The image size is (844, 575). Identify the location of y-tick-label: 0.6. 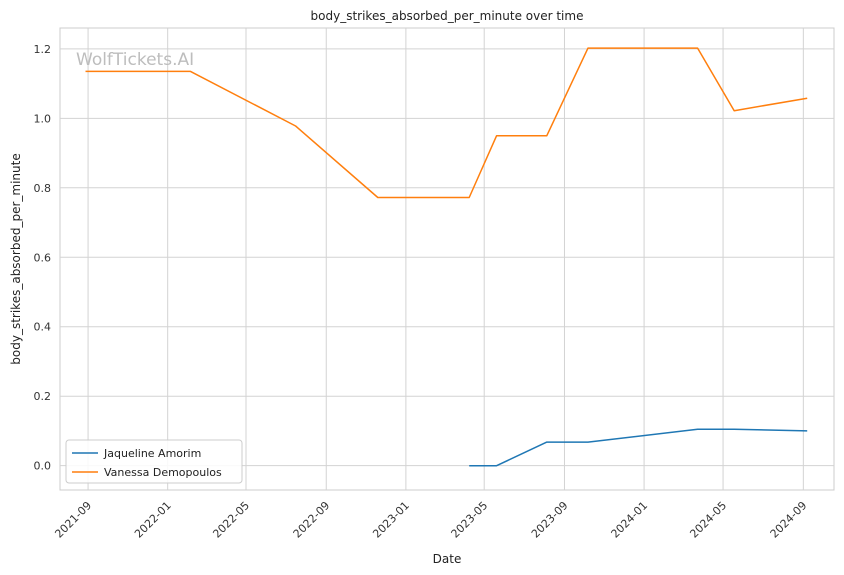
(43, 257).